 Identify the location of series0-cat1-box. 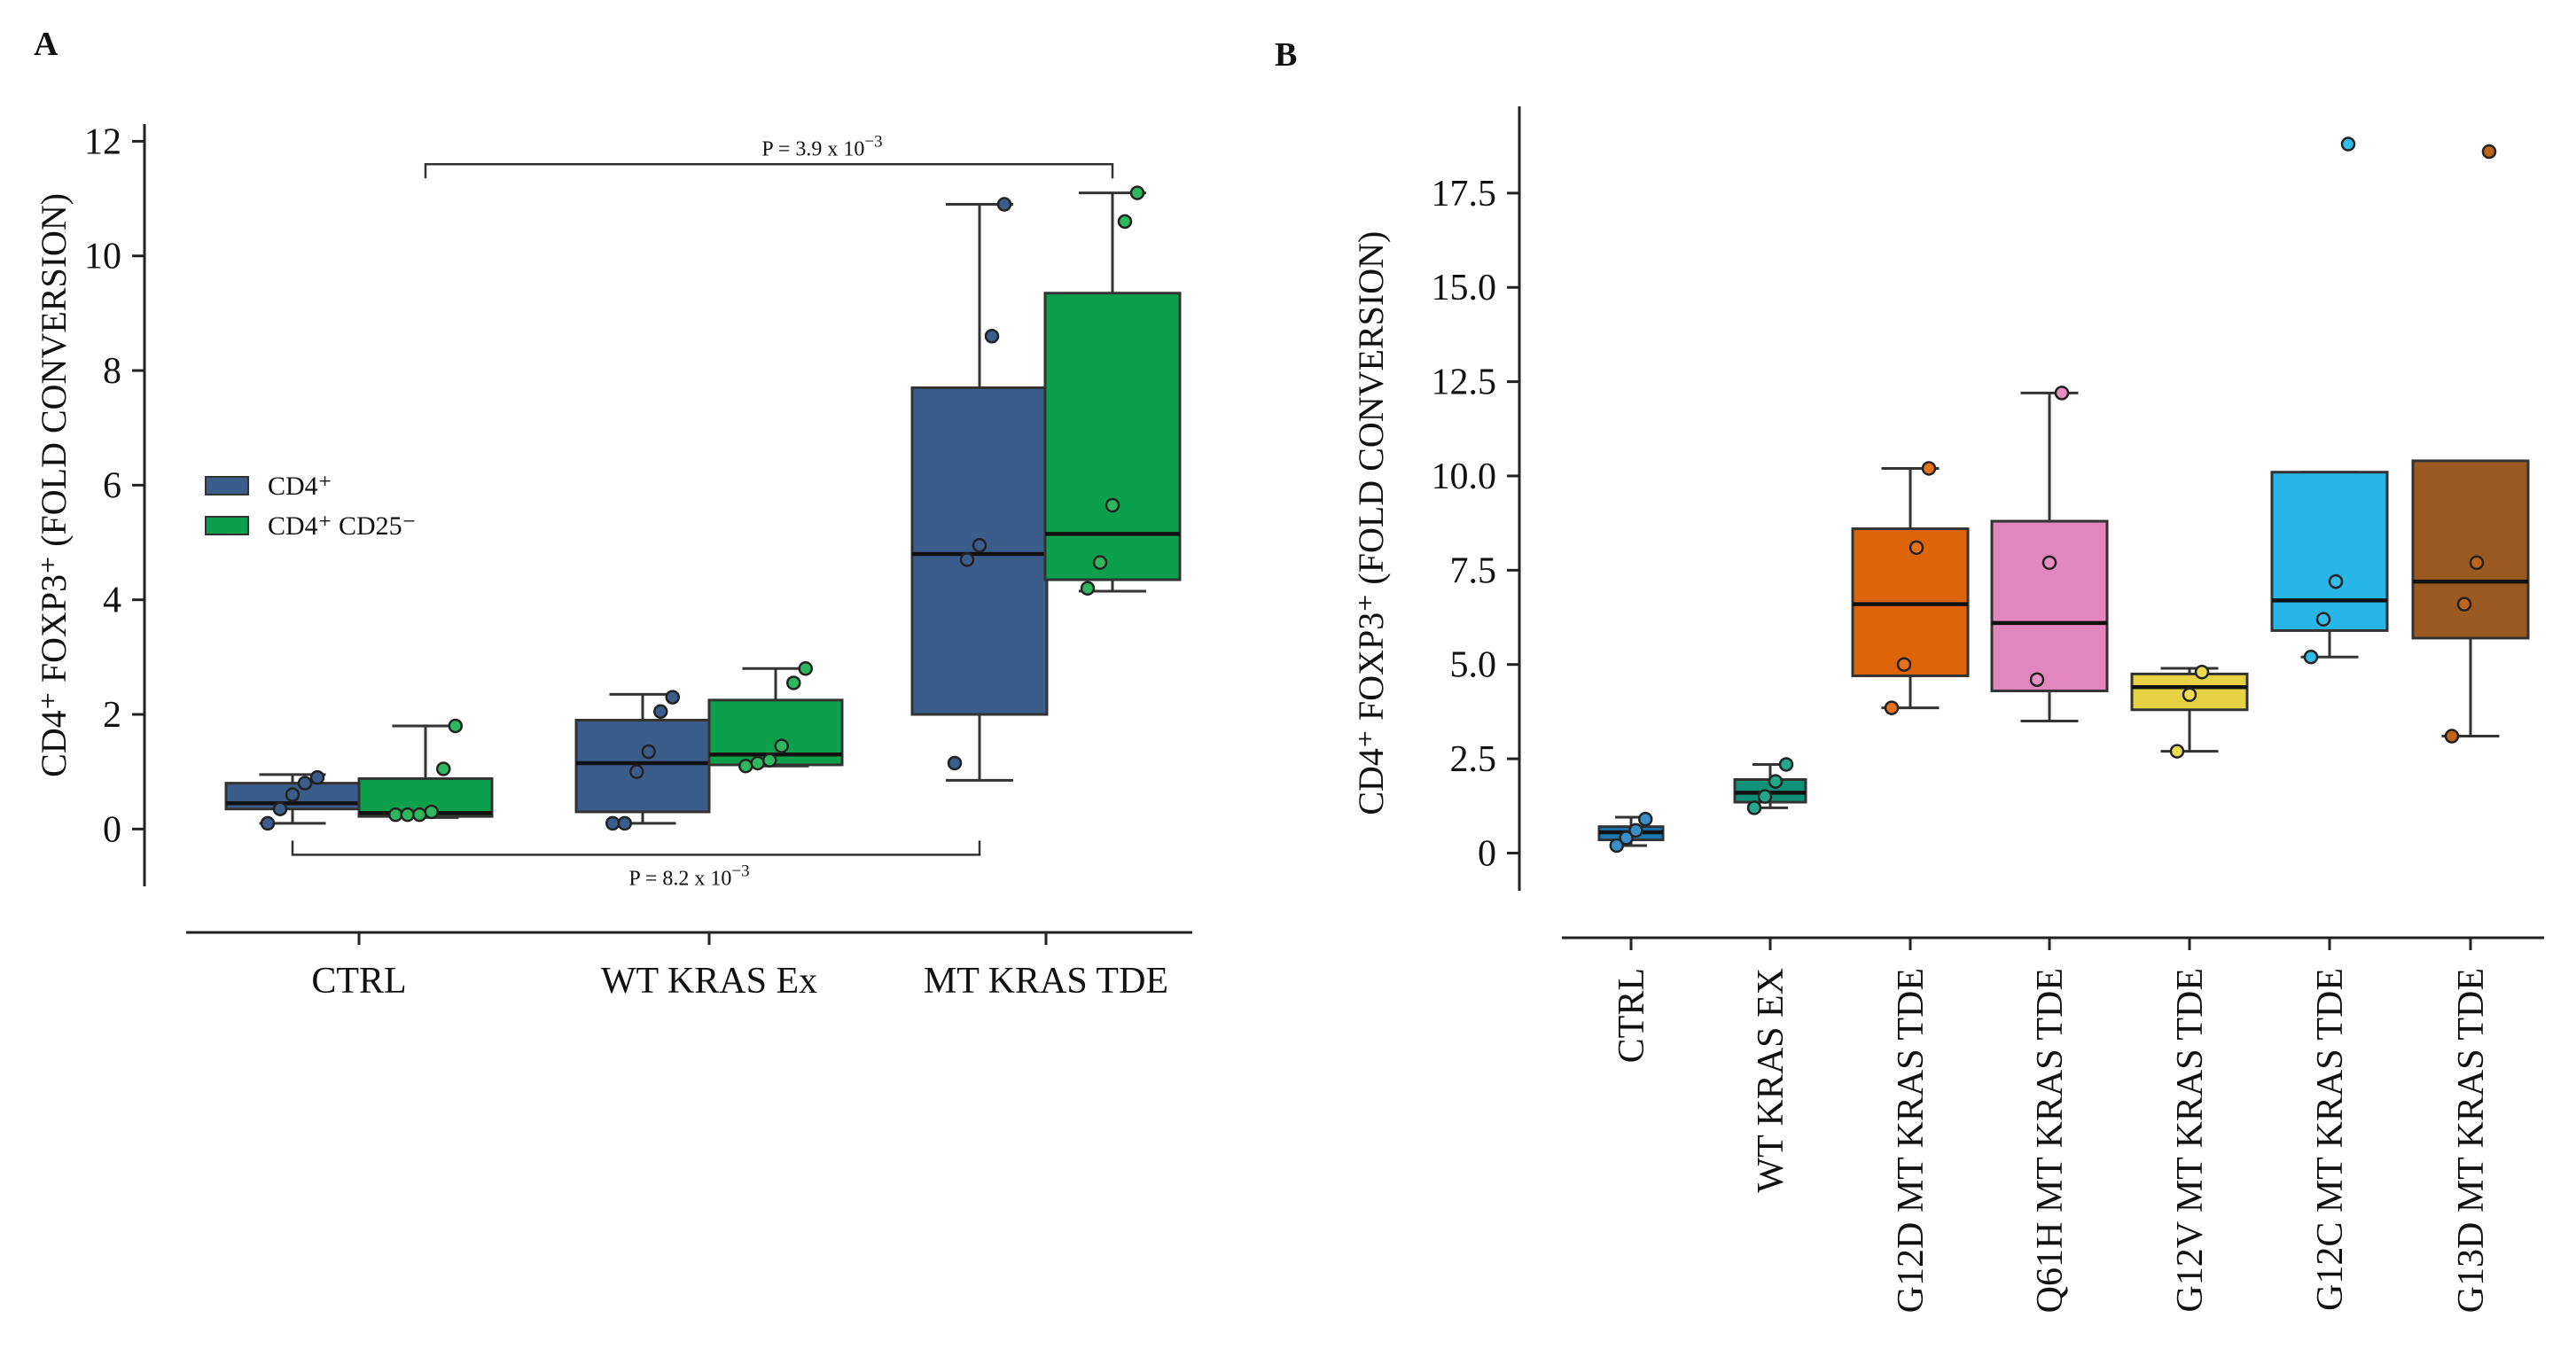
(642, 766).